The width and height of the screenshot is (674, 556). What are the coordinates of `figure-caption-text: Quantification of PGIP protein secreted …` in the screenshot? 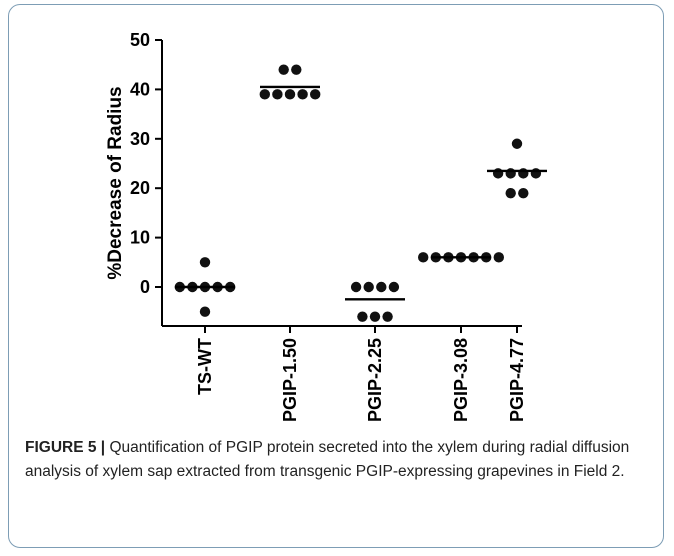 It's located at (327, 459).